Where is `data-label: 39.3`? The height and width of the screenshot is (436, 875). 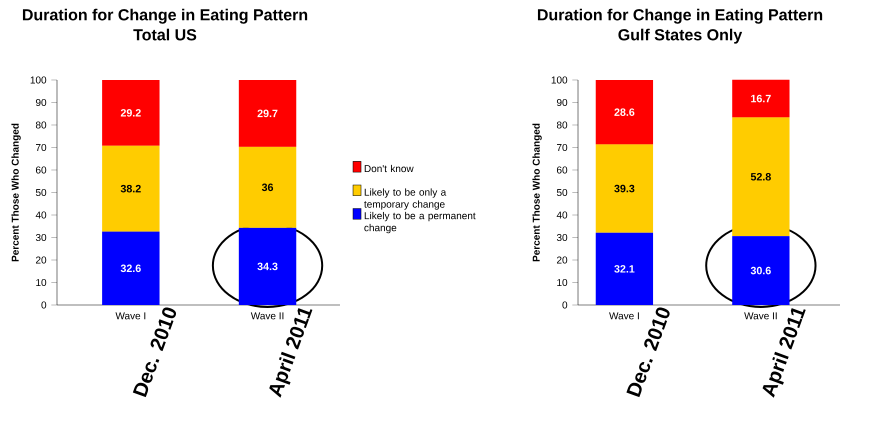 data-label: 39.3 is located at coordinates (624, 188).